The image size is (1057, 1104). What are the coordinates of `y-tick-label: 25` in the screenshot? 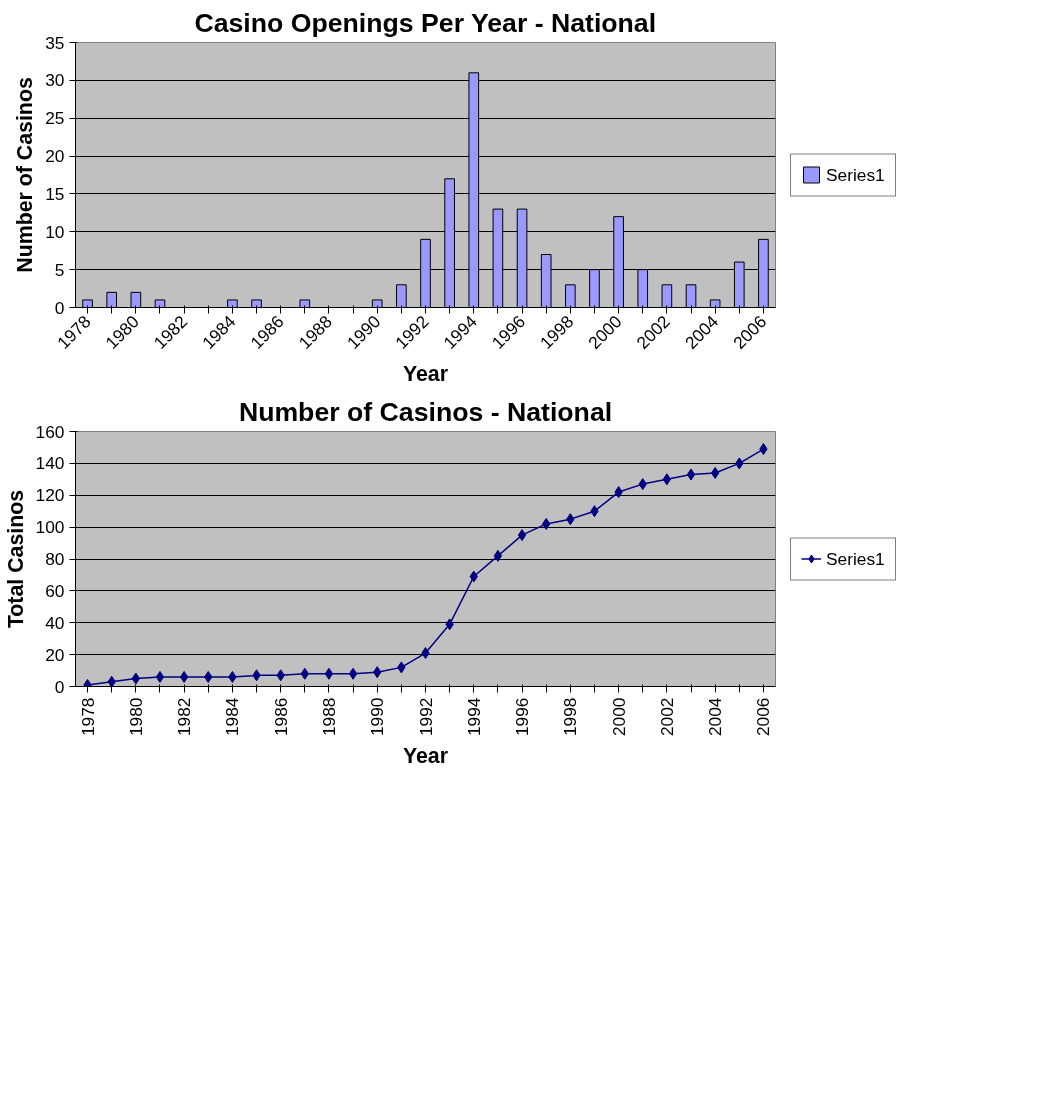 It's located at (55, 118).